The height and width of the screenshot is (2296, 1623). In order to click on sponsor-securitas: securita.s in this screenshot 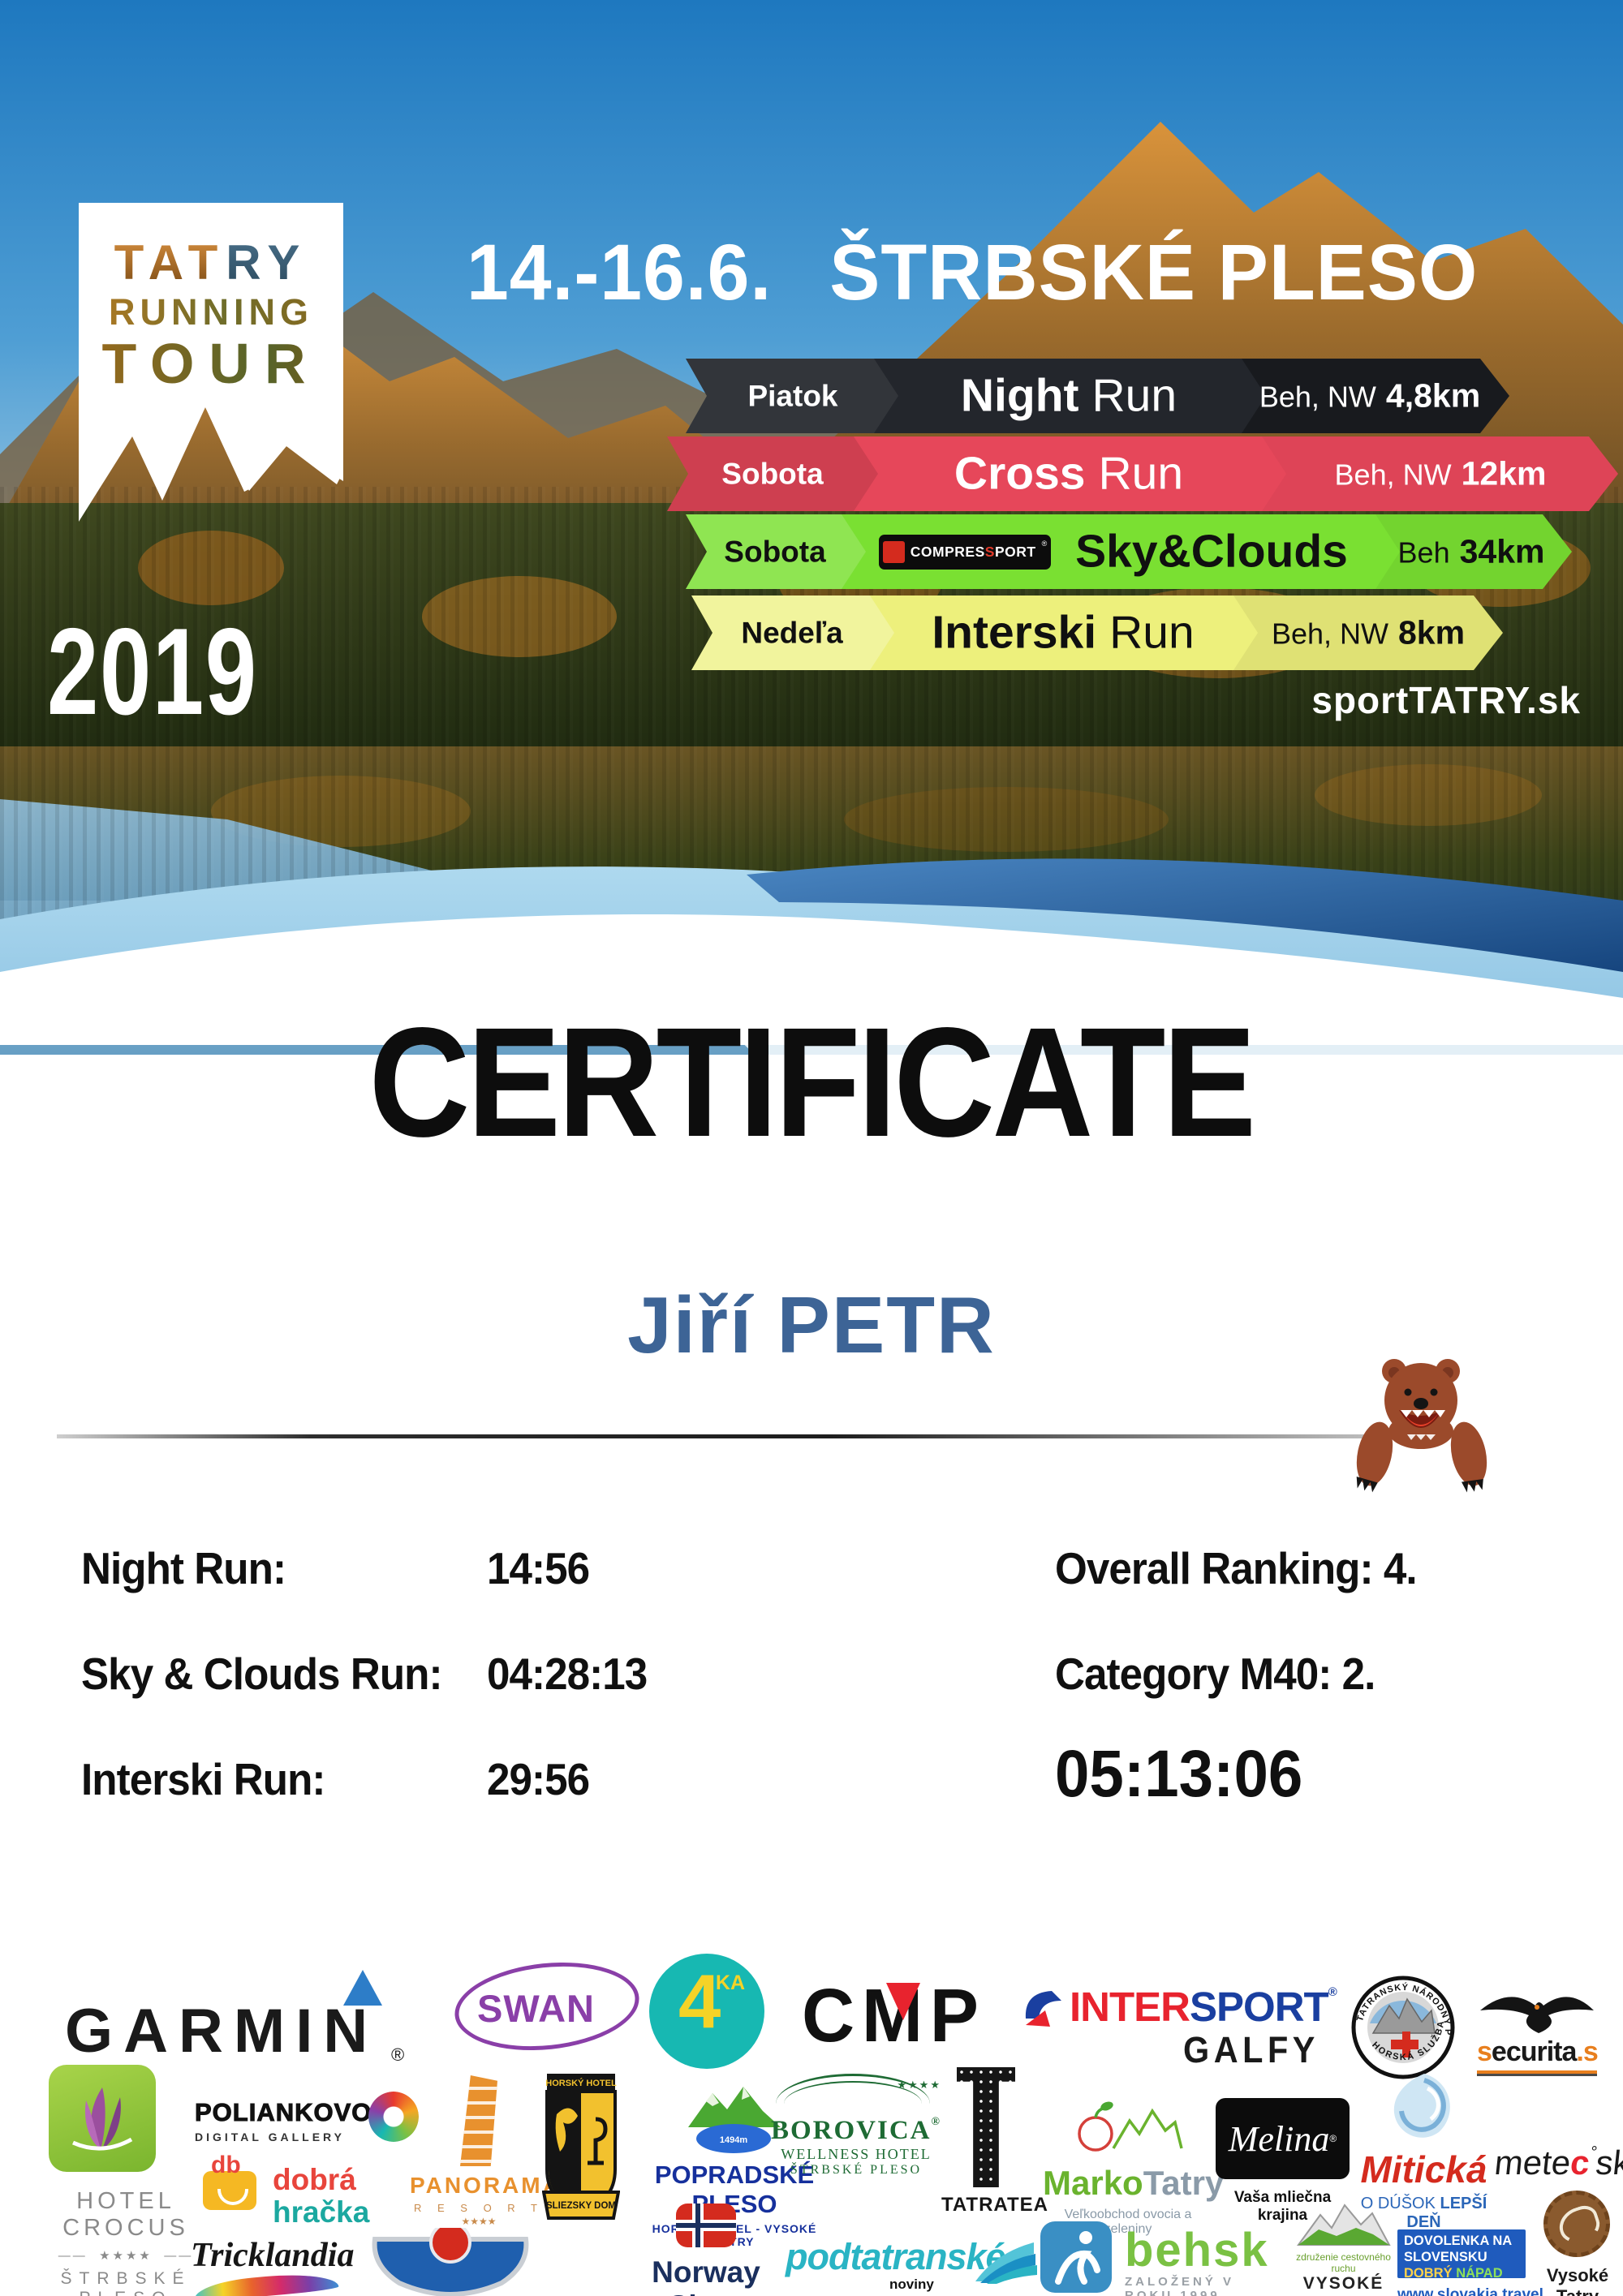, I will do `click(1538, 2031)`.